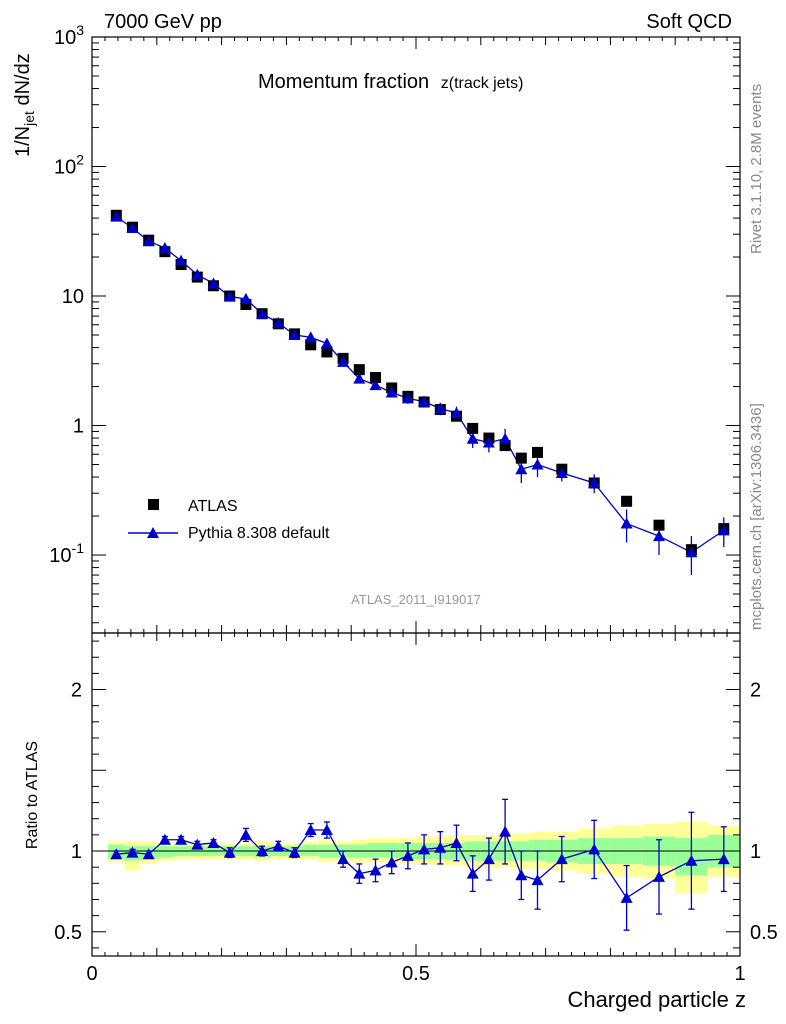 The height and width of the screenshot is (1024, 786). I want to click on y-tick-label: 10, so click(73, 297).